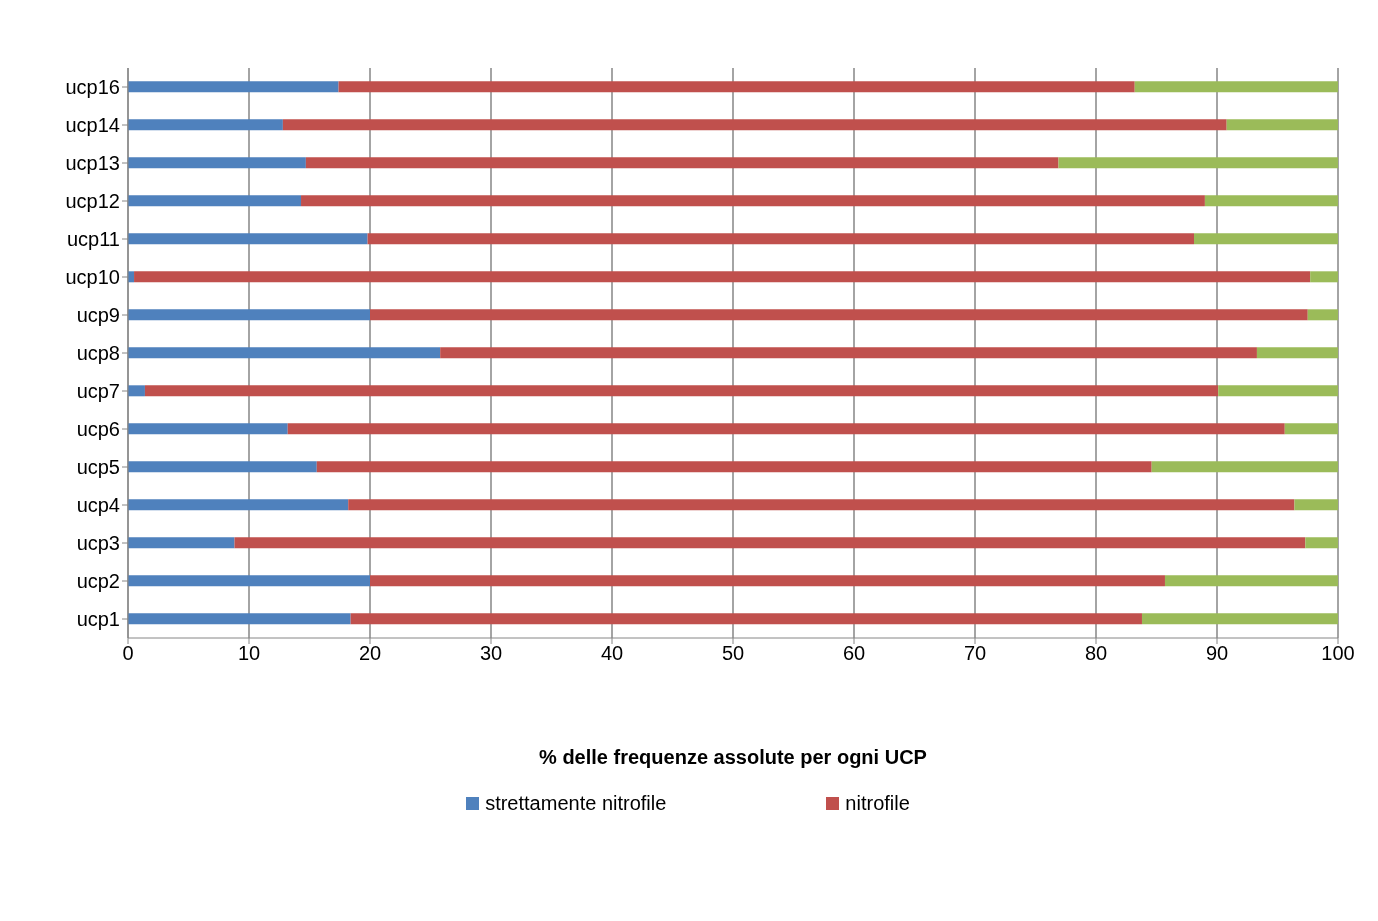  Describe the element at coordinates (98, 315) in the screenshot. I see `y-tick-label: ucp9` at that location.